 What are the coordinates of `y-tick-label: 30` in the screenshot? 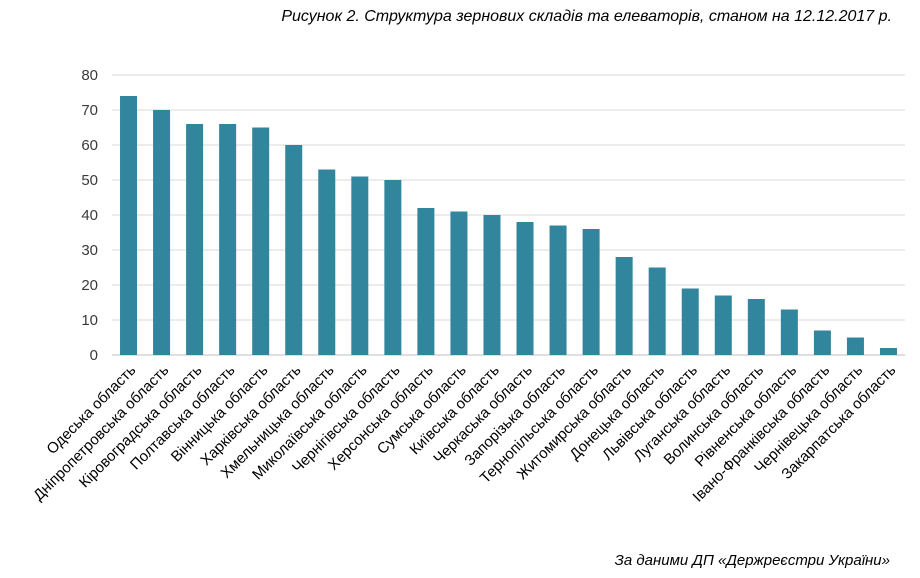 It's located at (89, 250).